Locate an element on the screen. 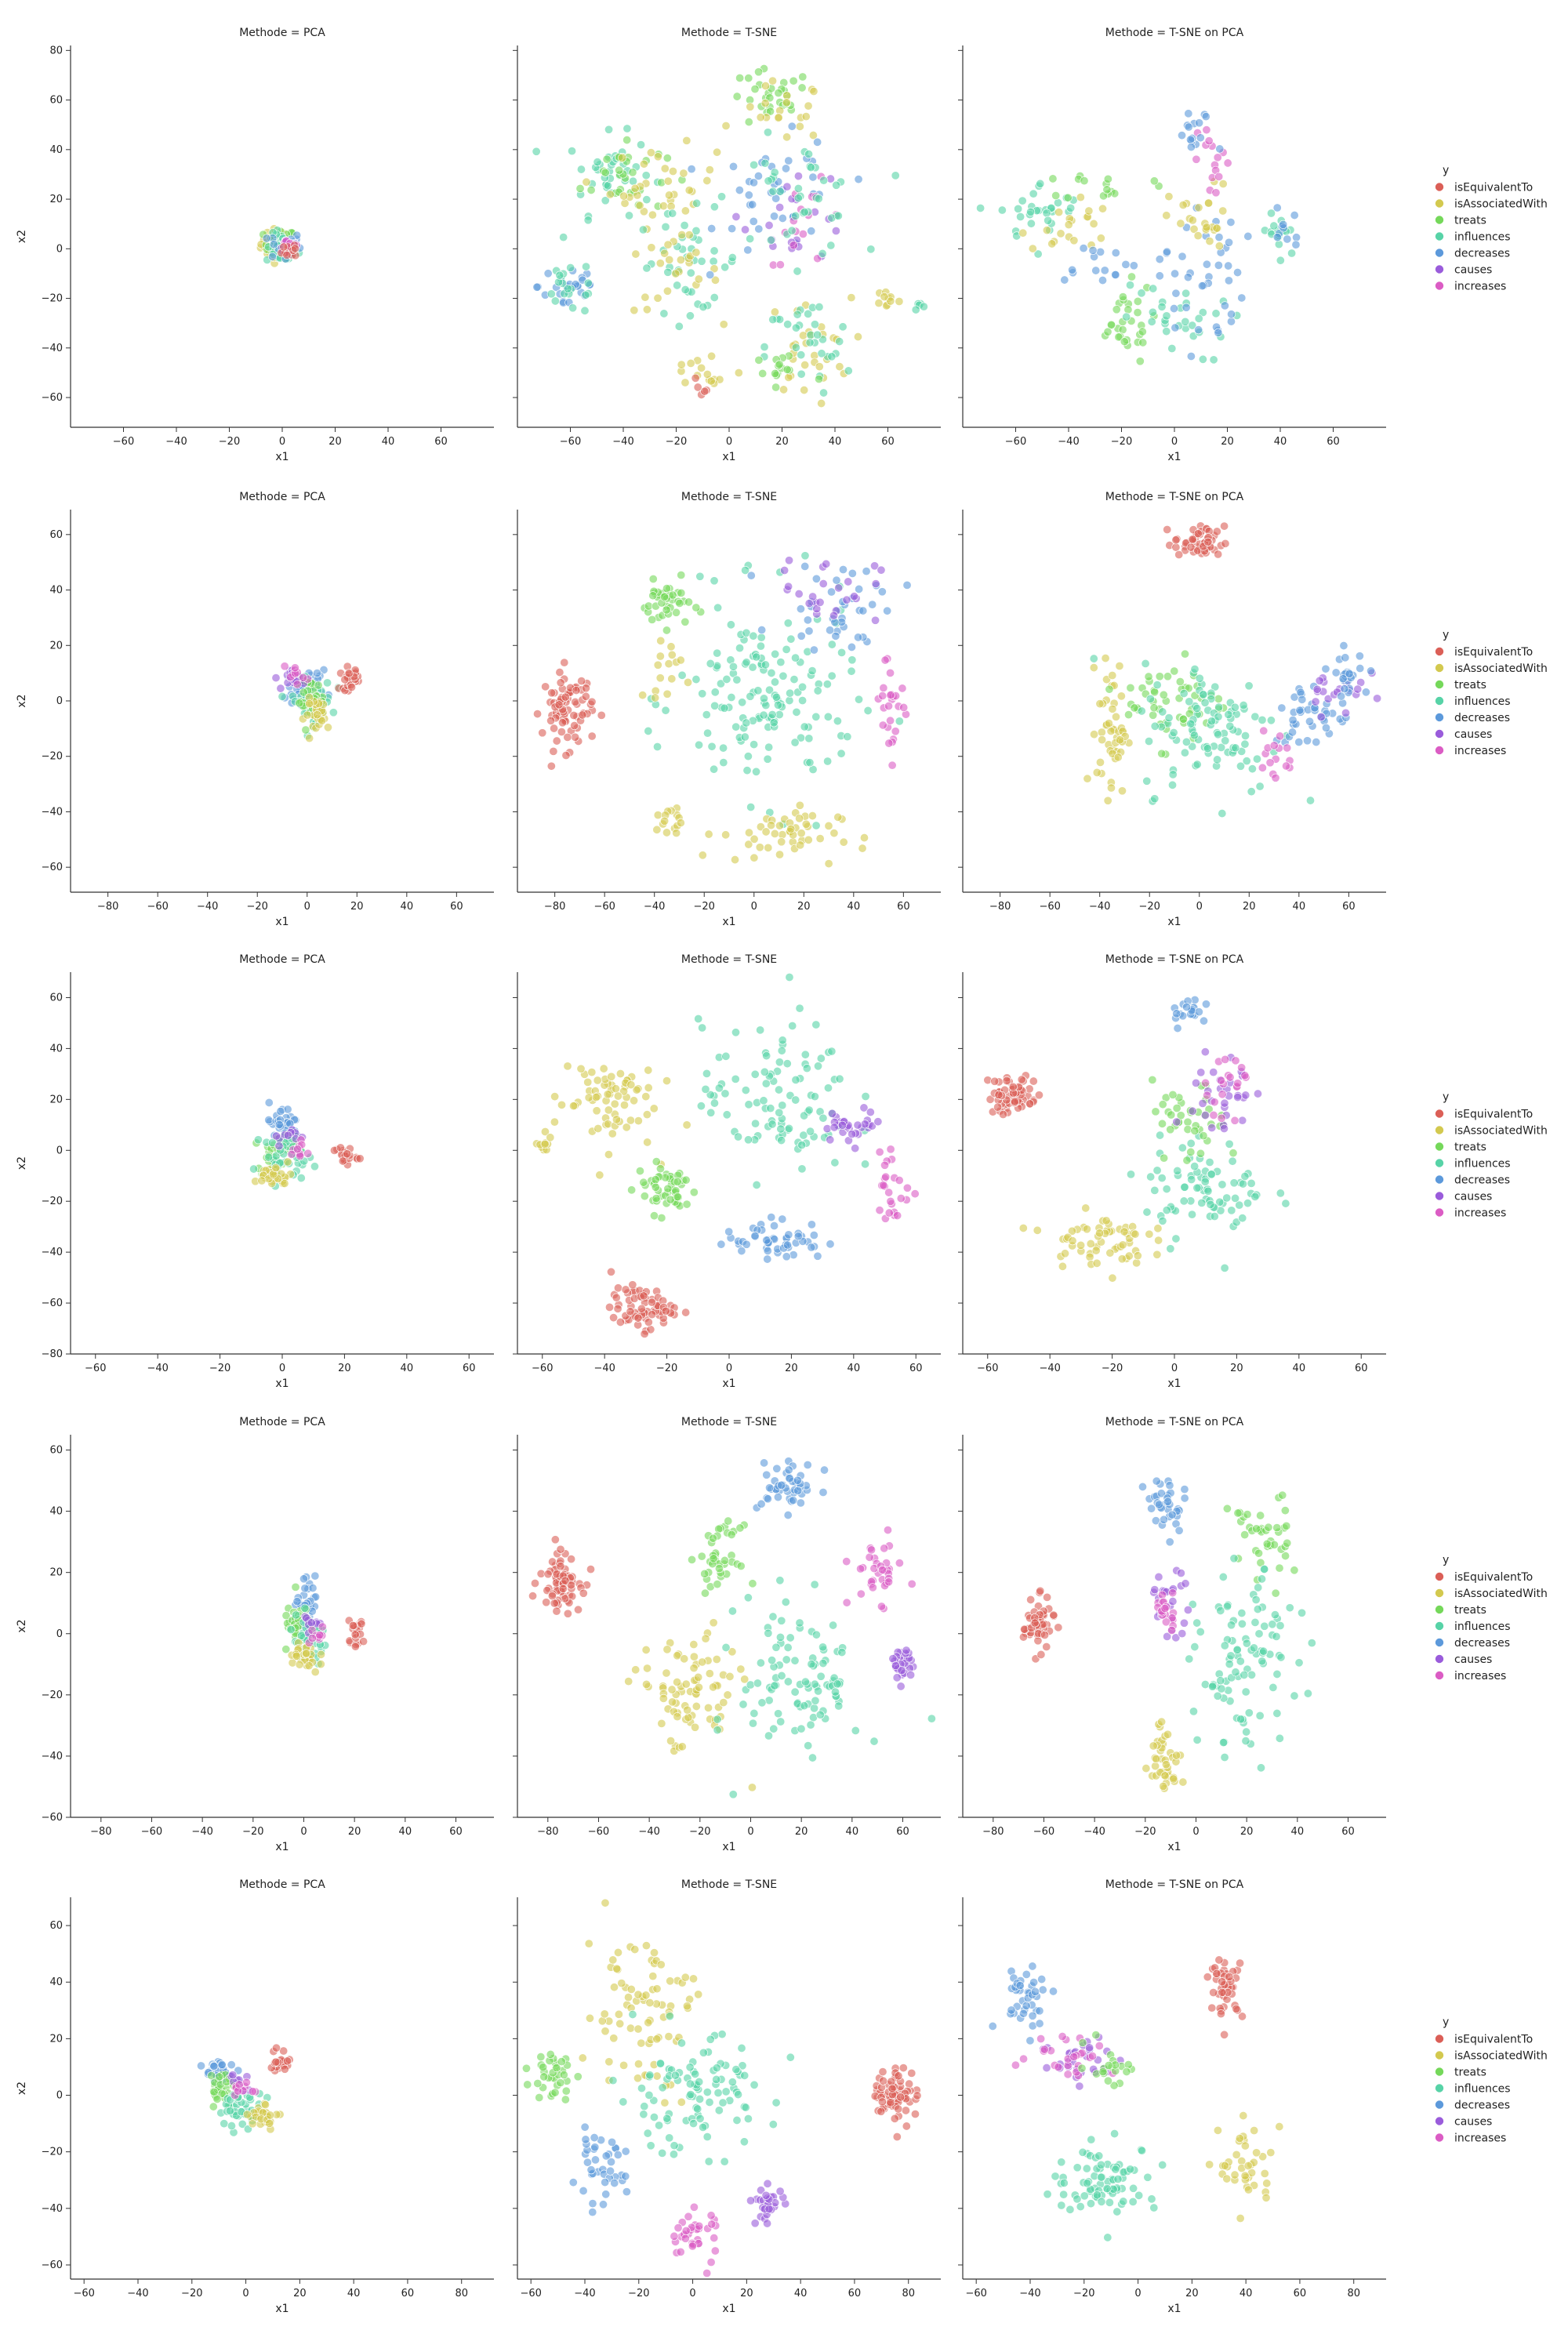 Image resolution: width=1568 pixels, height=2352 pixels. y-tick-label: −40 is located at coordinates (52, 2209).